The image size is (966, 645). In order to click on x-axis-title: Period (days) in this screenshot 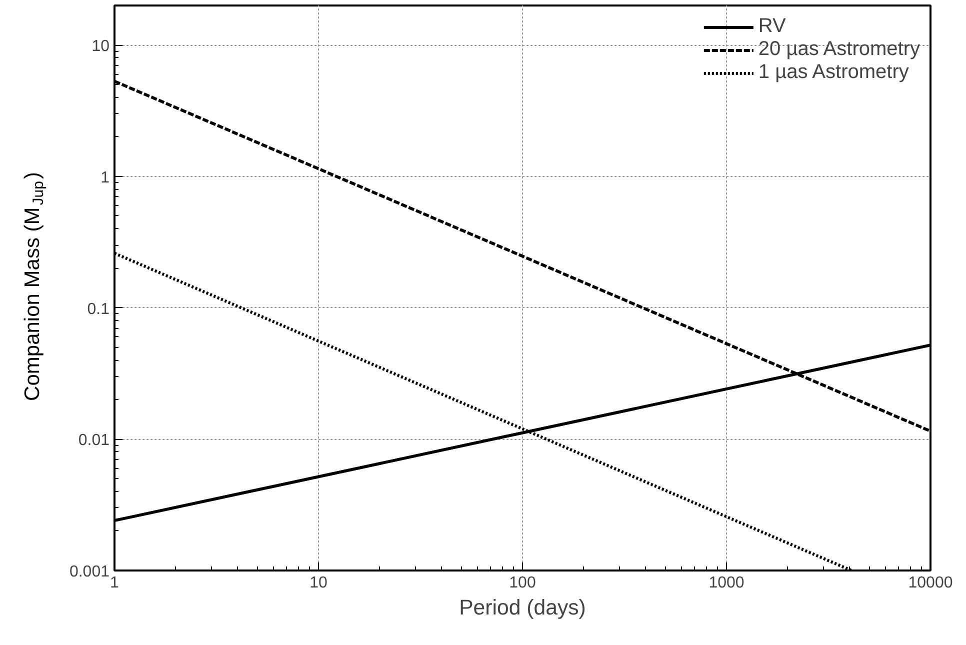, I will do `click(522, 608)`.